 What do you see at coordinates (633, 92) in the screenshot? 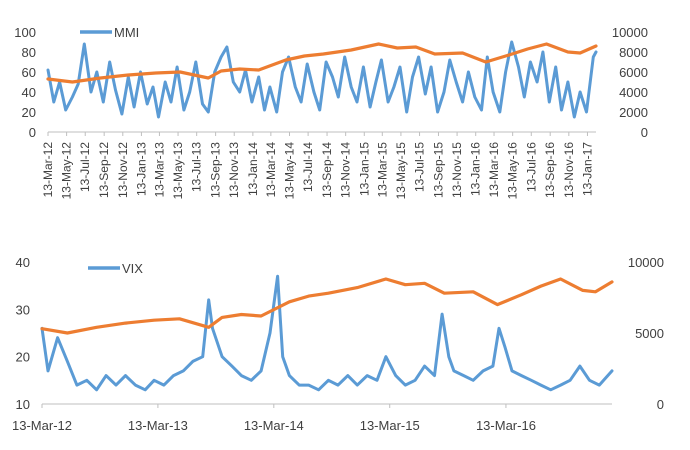
I see `y-right-tick-label: 4000` at bounding box center [633, 92].